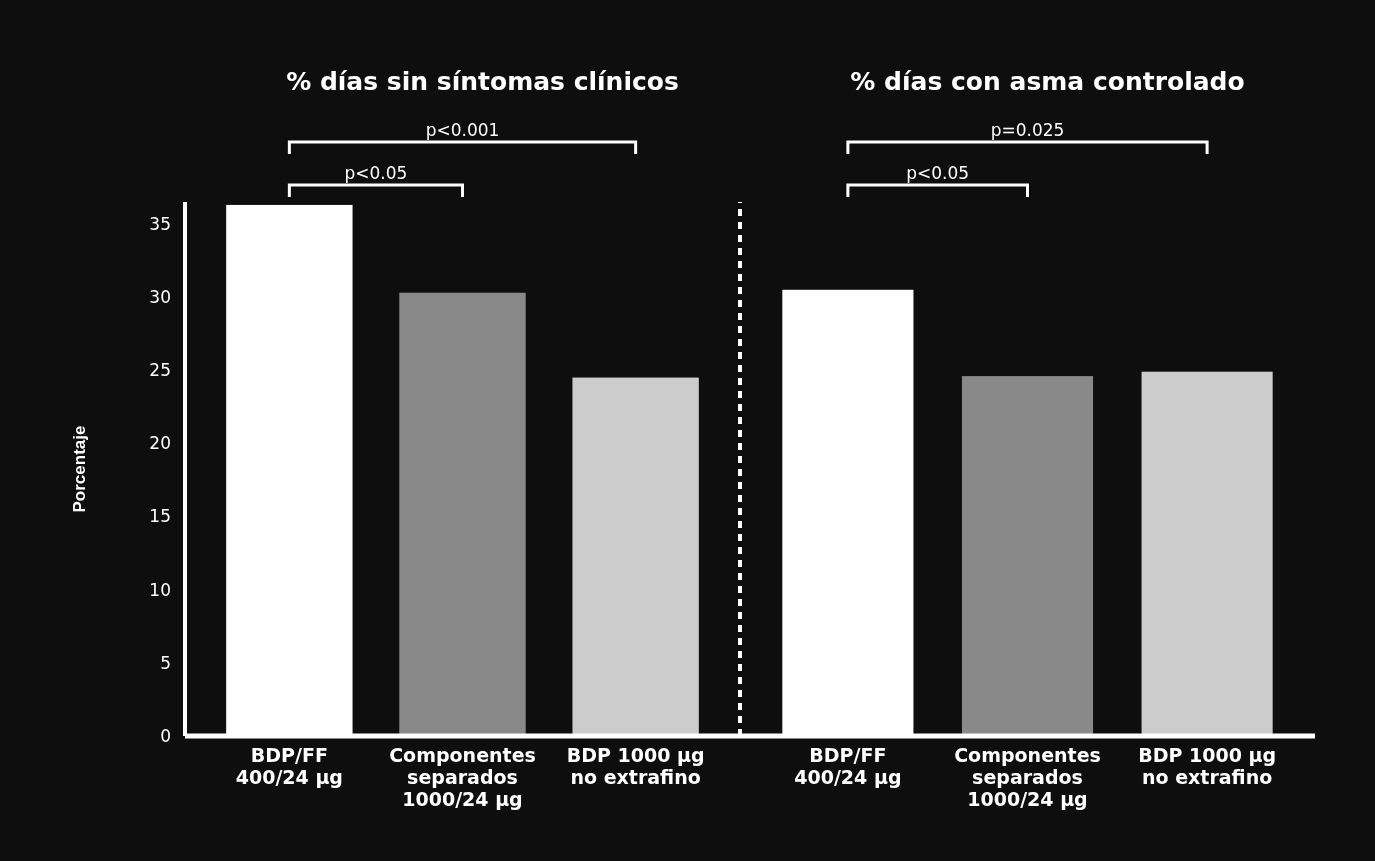 The width and height of the screenshot is (1375, 861). What do you see at coordinates (160, 297) in the screenshot?
I see `y-tick-label: 30` at bounding box center [160, 297].